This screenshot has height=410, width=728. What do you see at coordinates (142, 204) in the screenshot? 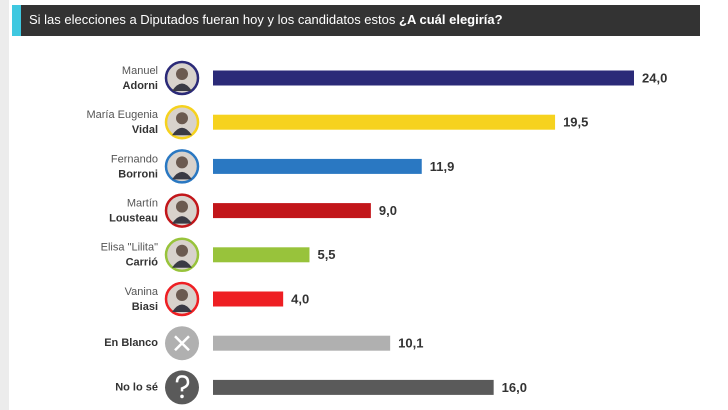
I see `first-name: Martín` at bounding box center [142, 204].